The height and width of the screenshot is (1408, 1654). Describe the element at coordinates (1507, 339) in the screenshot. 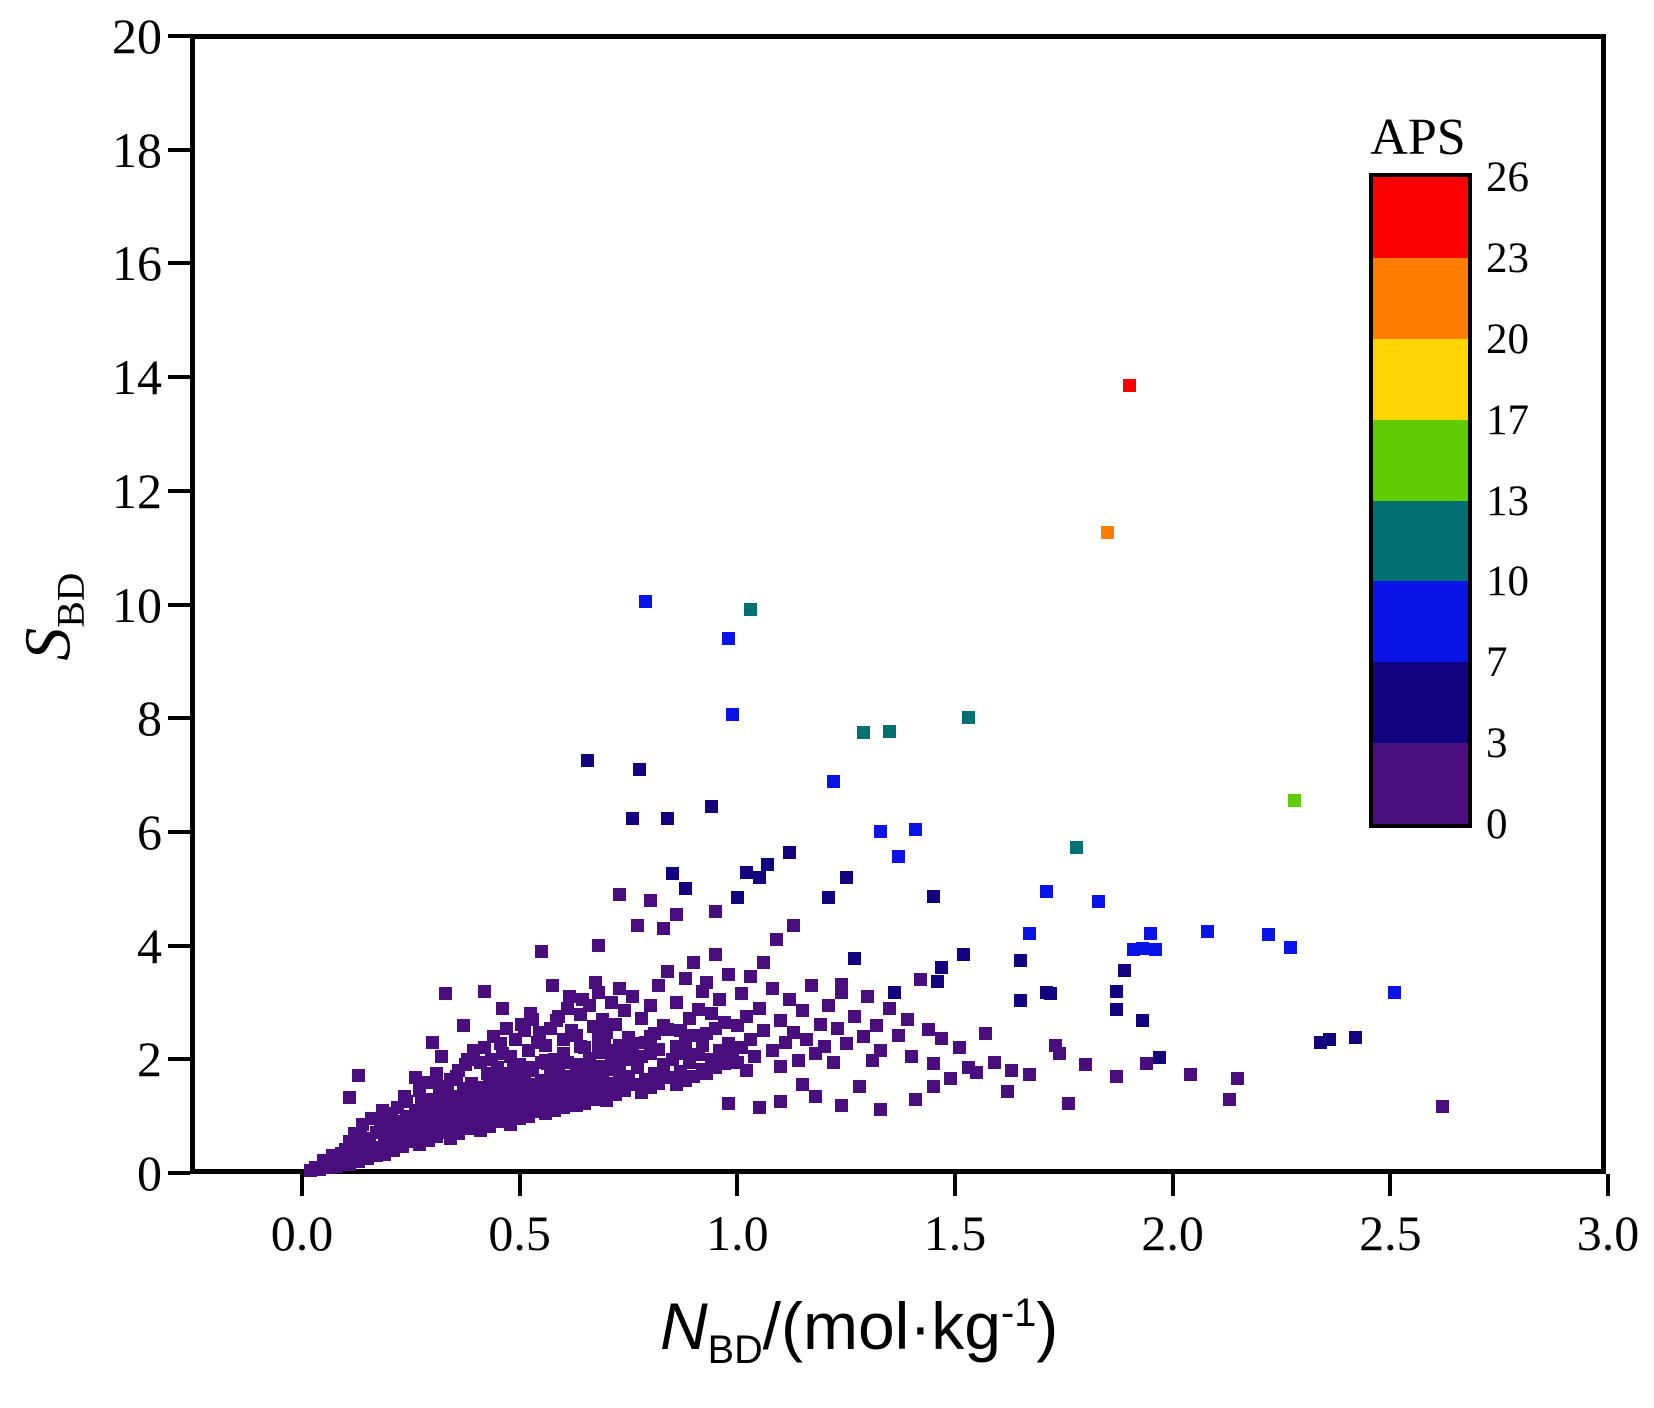

I see `colorbar-tick-label: 20` at that location.